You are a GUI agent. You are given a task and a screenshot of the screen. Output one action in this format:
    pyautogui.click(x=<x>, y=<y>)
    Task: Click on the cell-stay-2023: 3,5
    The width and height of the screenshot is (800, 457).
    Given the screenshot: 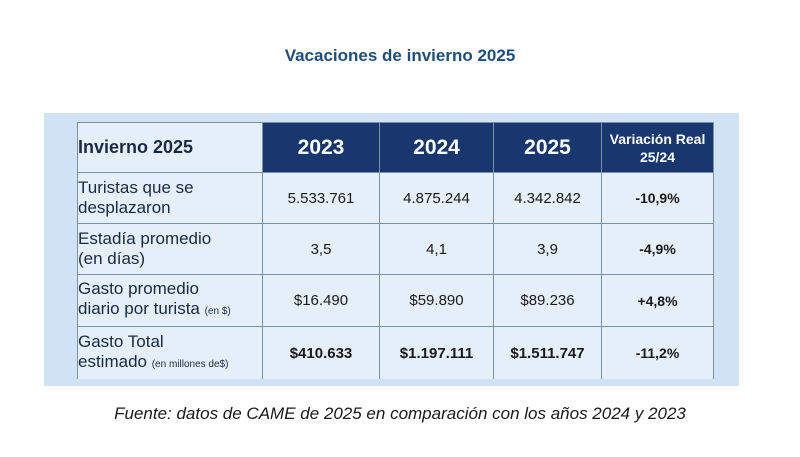 What is the action you would take?
    pyautogui.click(x=321, y=249)
    